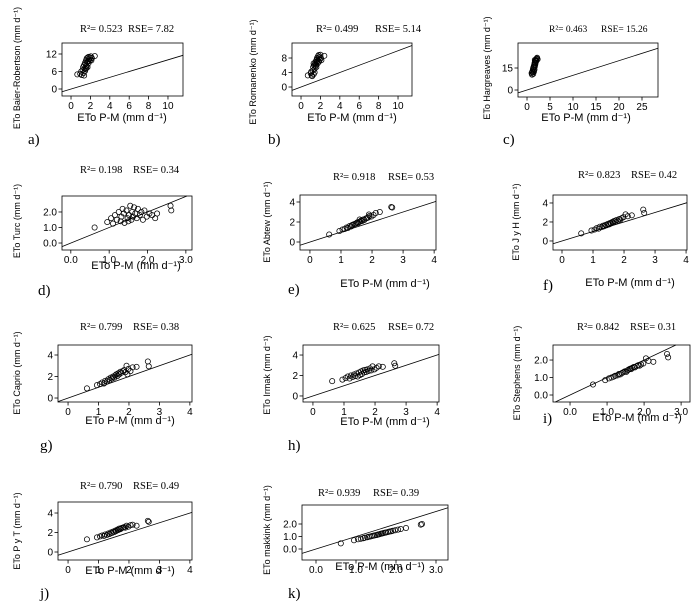 The height and width of the screenshot is (609, 700). What do you see at coordinates (596, 107) in the screenshot?
I see `x-tick-label: 15` at bounding box center [596, 107].